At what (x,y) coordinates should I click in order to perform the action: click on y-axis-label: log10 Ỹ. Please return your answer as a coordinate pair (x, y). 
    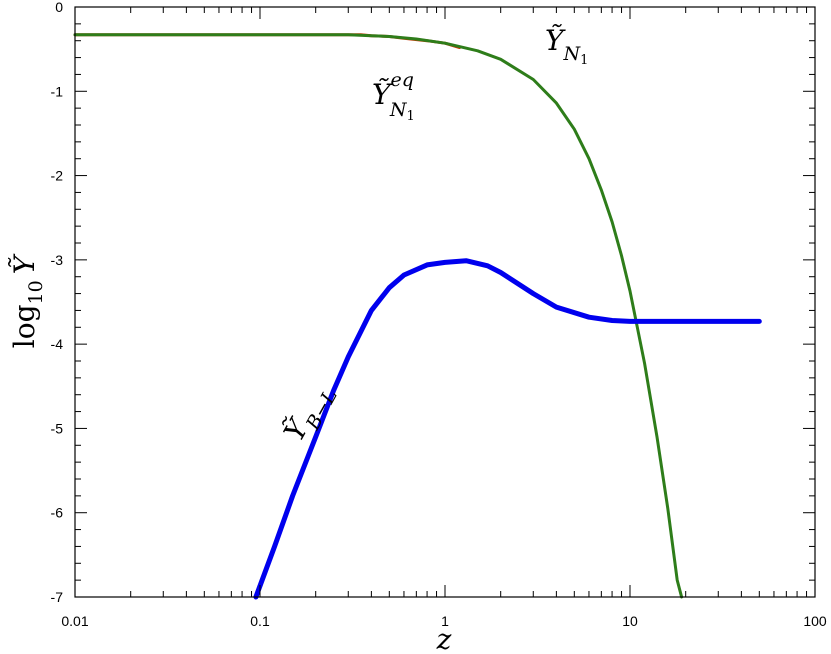
    Looking at the image, I should click on (27, 300).